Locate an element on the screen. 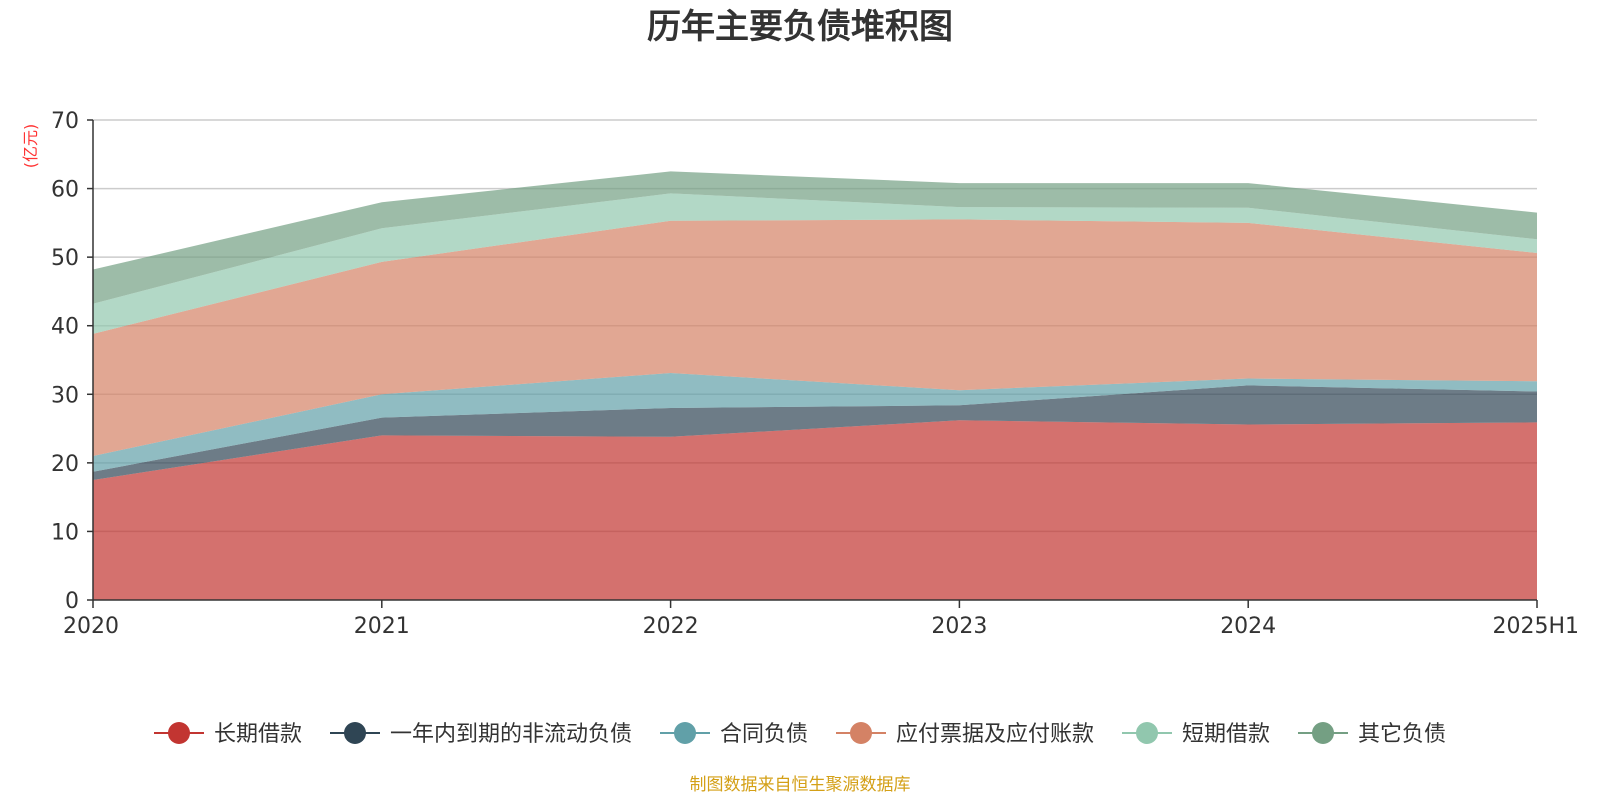 Image resolution: width=1600 pixels, height=800 pixels. y-tick-label: 40 is located at coordinates (65, 327).